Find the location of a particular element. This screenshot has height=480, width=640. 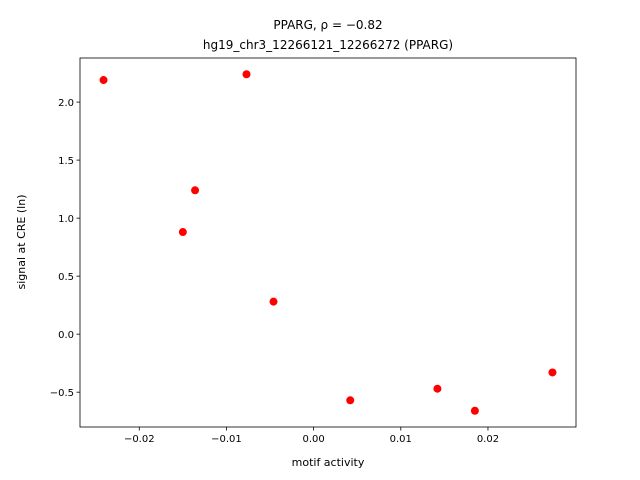

x-tick-label: 0.02 is located at coordinates (488, 439).